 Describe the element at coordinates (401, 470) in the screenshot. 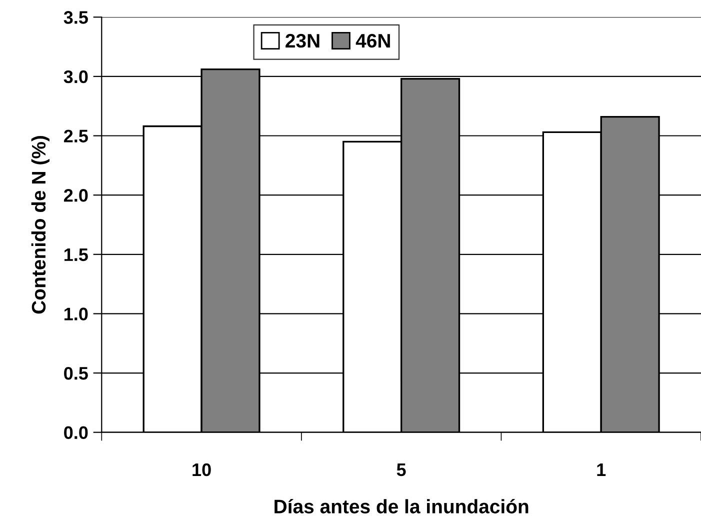

I see `x-tick-label: 5` at that location.